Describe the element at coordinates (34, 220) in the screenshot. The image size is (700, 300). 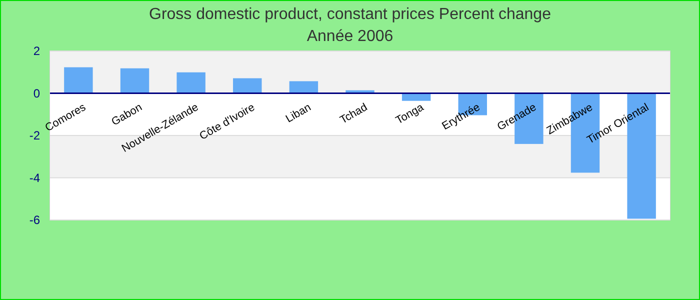
I see `y-tick-label: -6` at that location.